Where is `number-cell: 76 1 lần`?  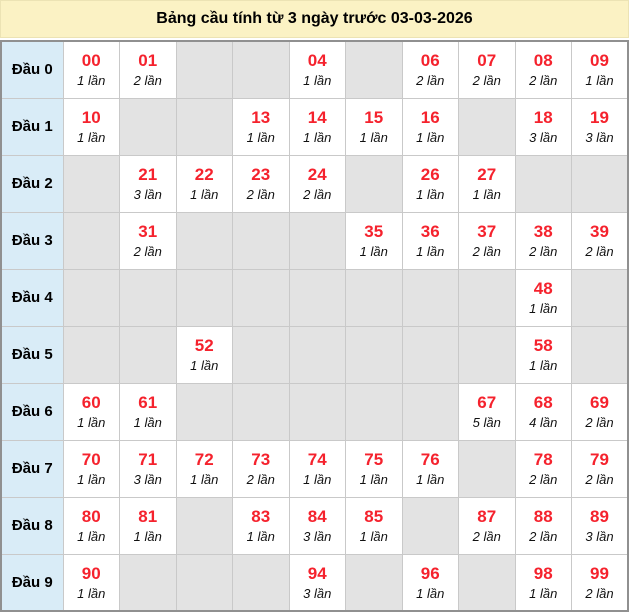
number-cell: 76 1 lần is located at coordinates (430, 468).